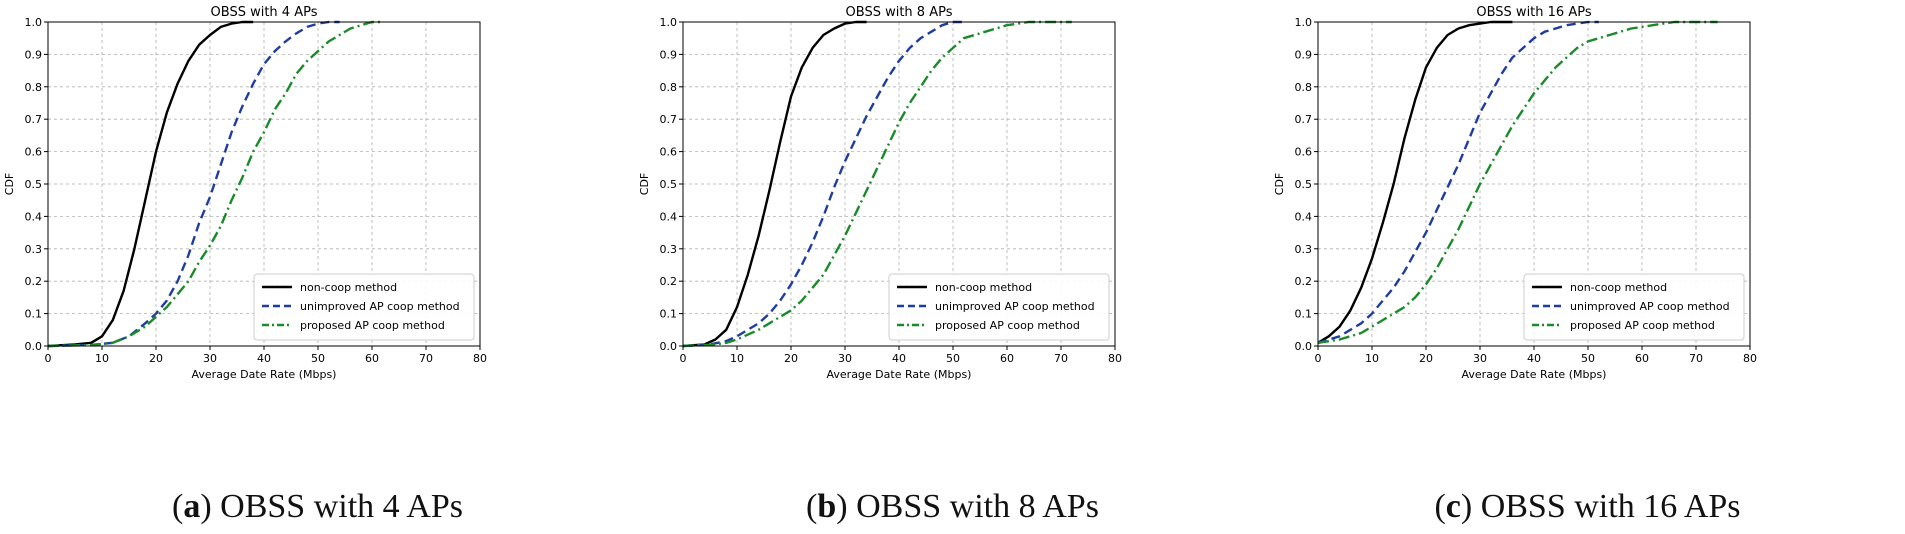  I want to click on grid, so click(264, 184).